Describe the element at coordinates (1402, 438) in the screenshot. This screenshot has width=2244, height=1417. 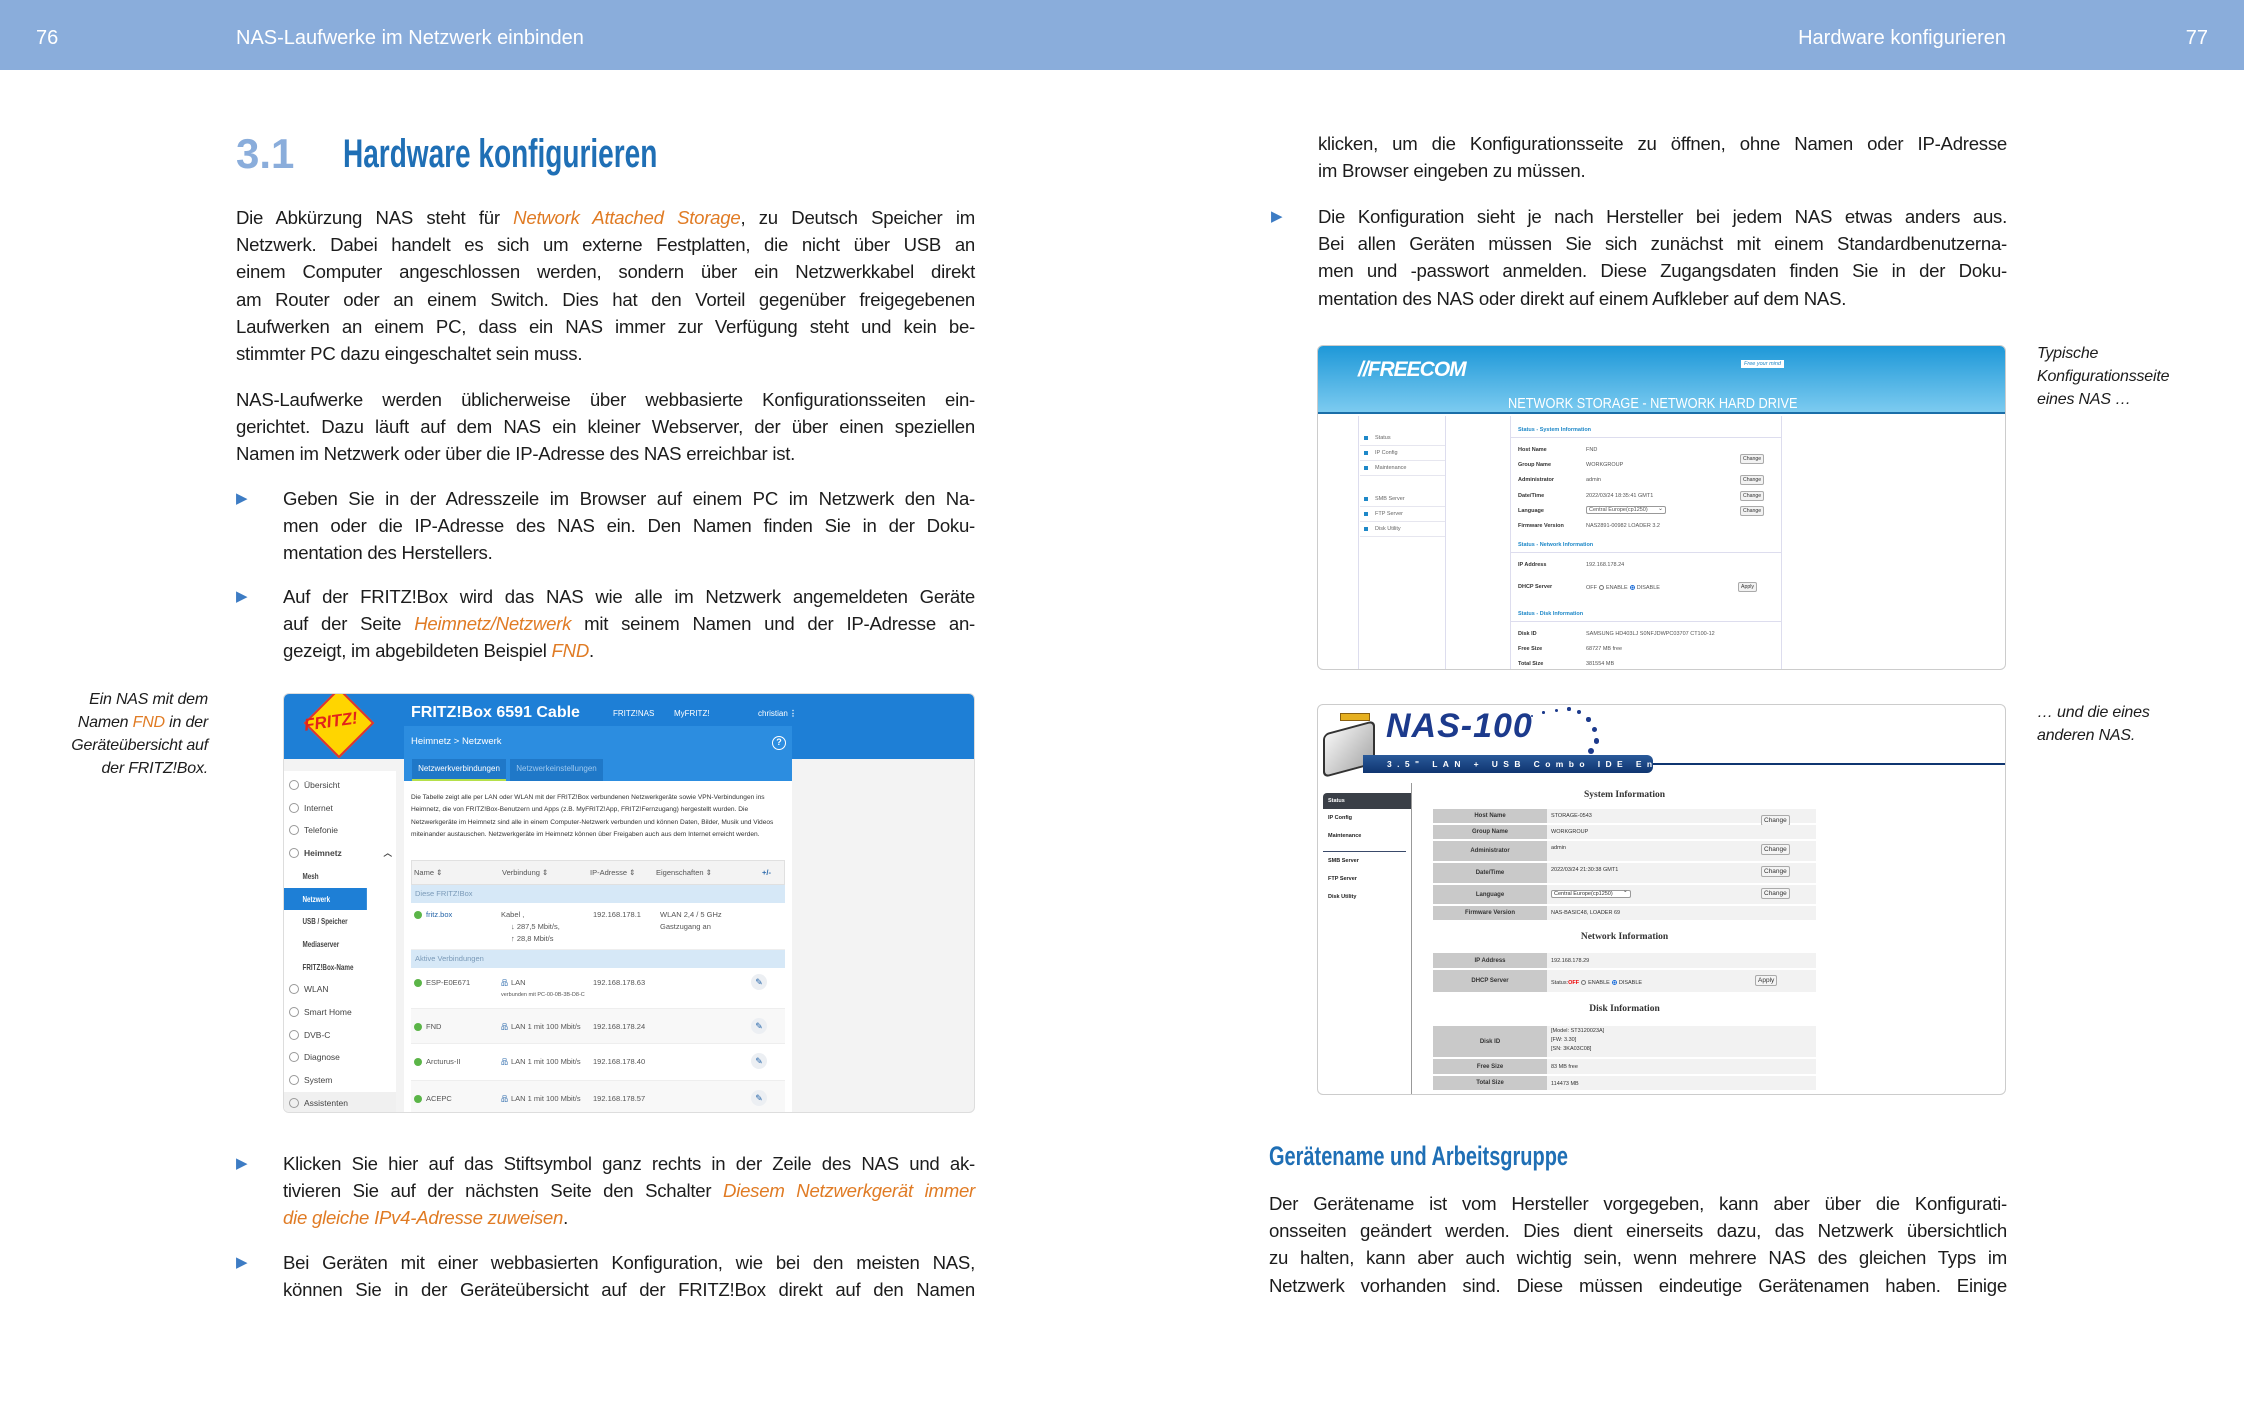
I see `freecom-menu-item: Status` at that location.